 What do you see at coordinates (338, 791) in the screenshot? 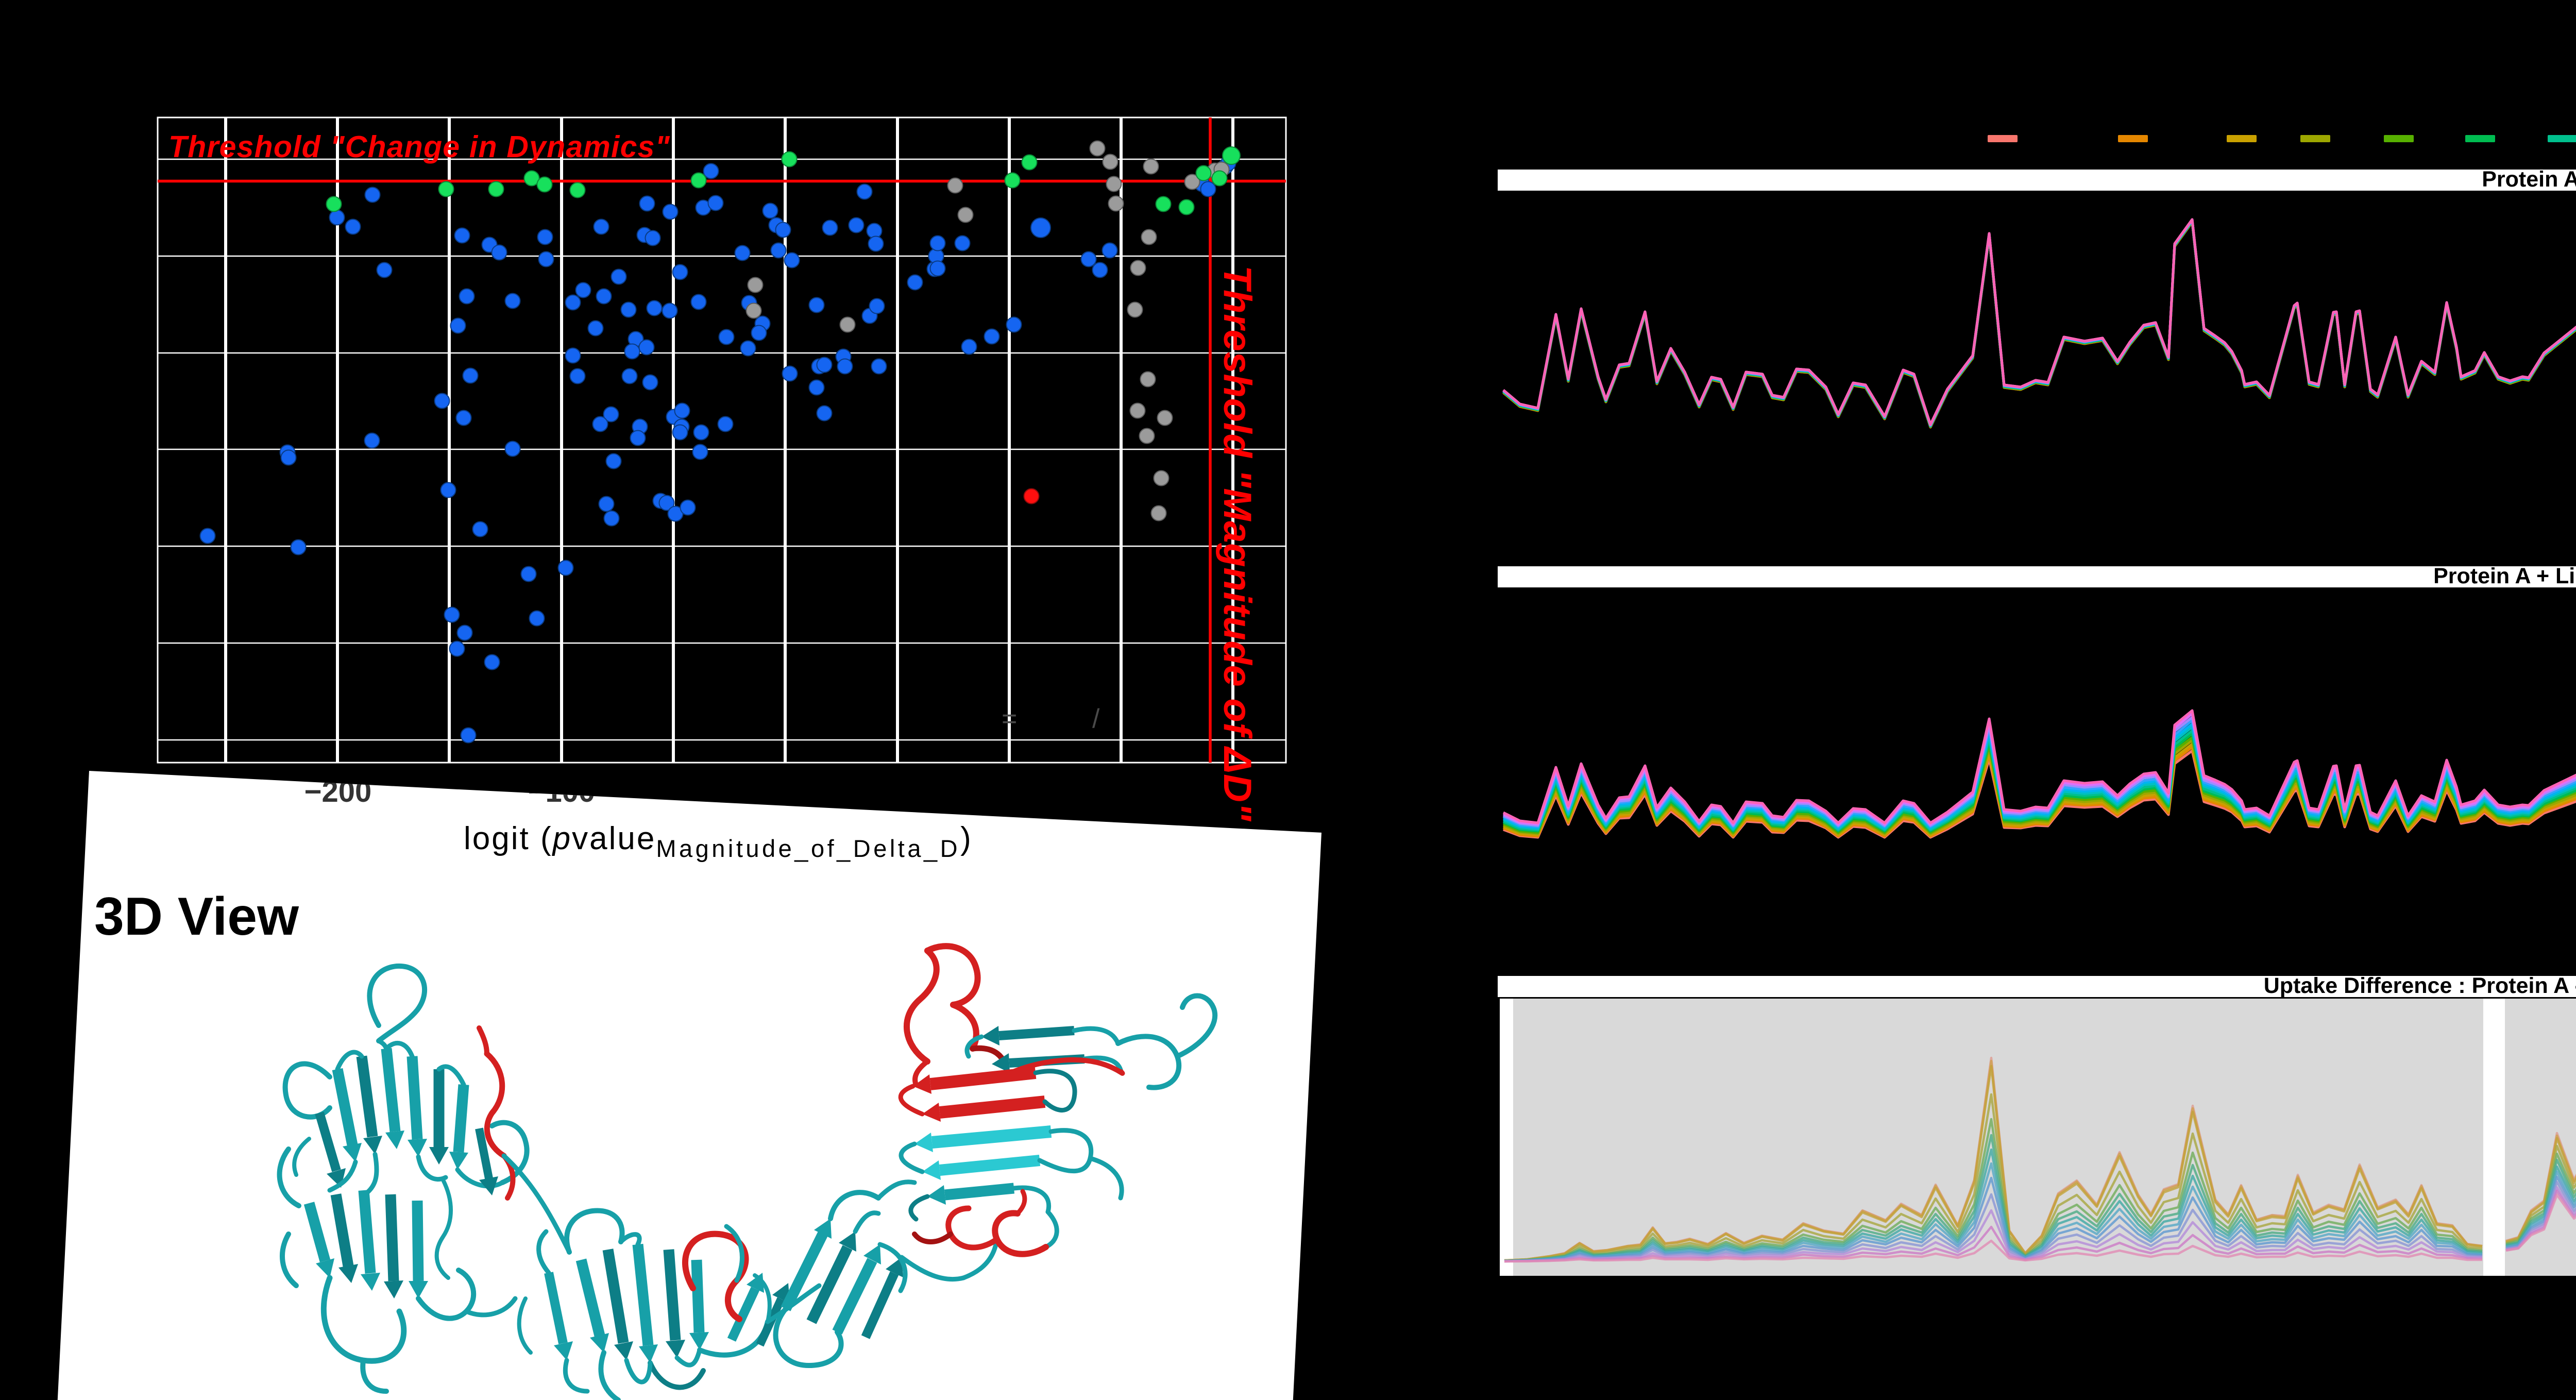
I see `svg-text: −200` at bounding box center [338, 791].